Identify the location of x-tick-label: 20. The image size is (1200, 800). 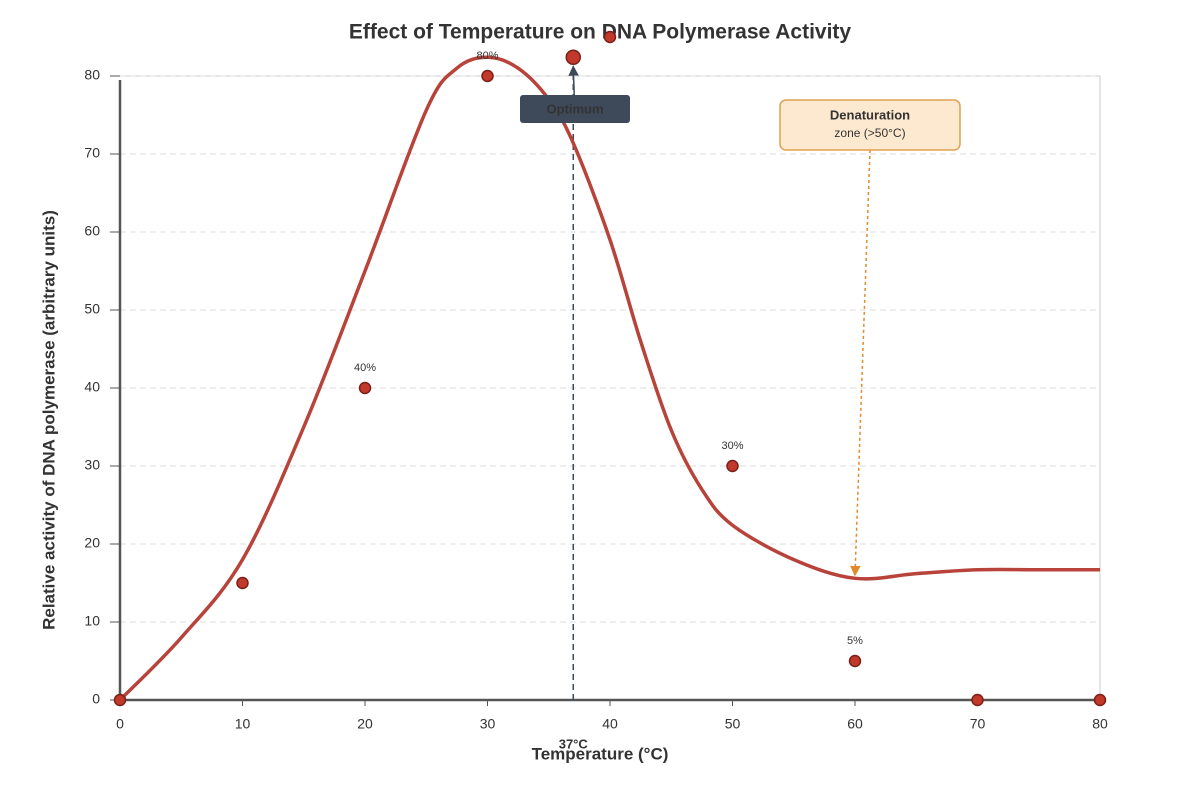
(365, 724).